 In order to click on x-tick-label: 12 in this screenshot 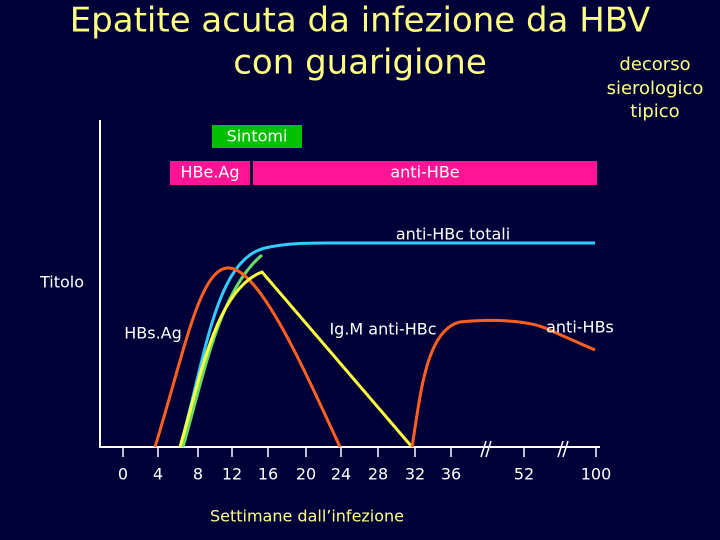, I will do `click(232, 474)`.